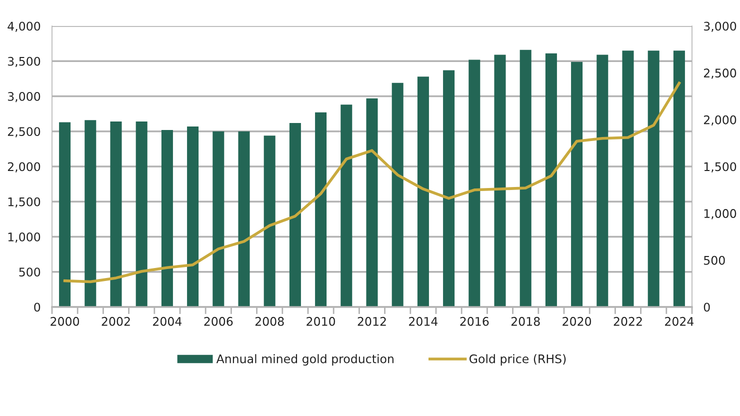 The width and height of the screenshot is (740, 416). Describe the element at coordinates (24, 61) in the screenshot. I see `y-tick-label: 3,500` at that location.